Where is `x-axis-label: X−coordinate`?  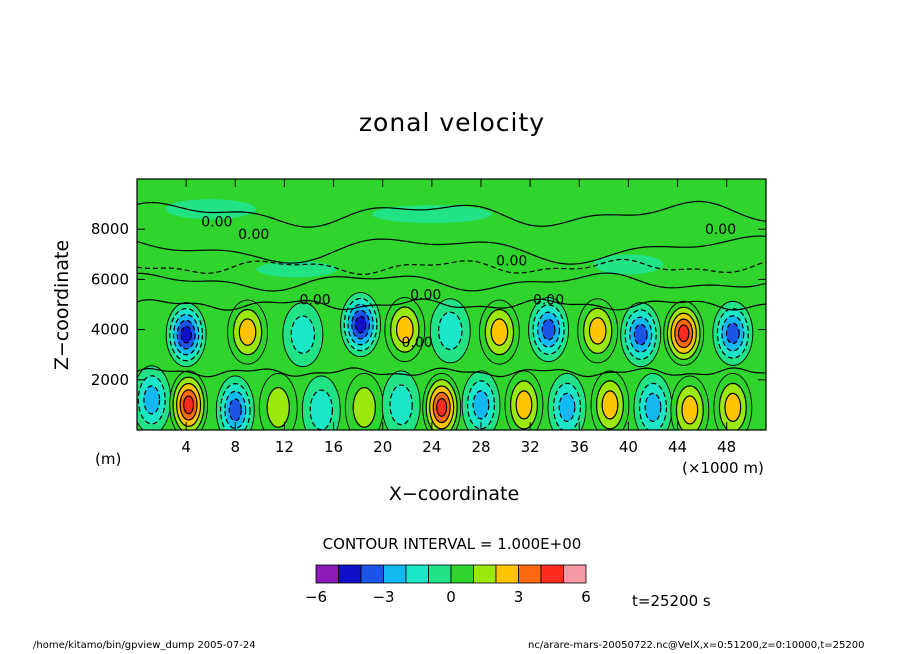
x-axis-label: X−coordinate is located at coordinates (454, 494).